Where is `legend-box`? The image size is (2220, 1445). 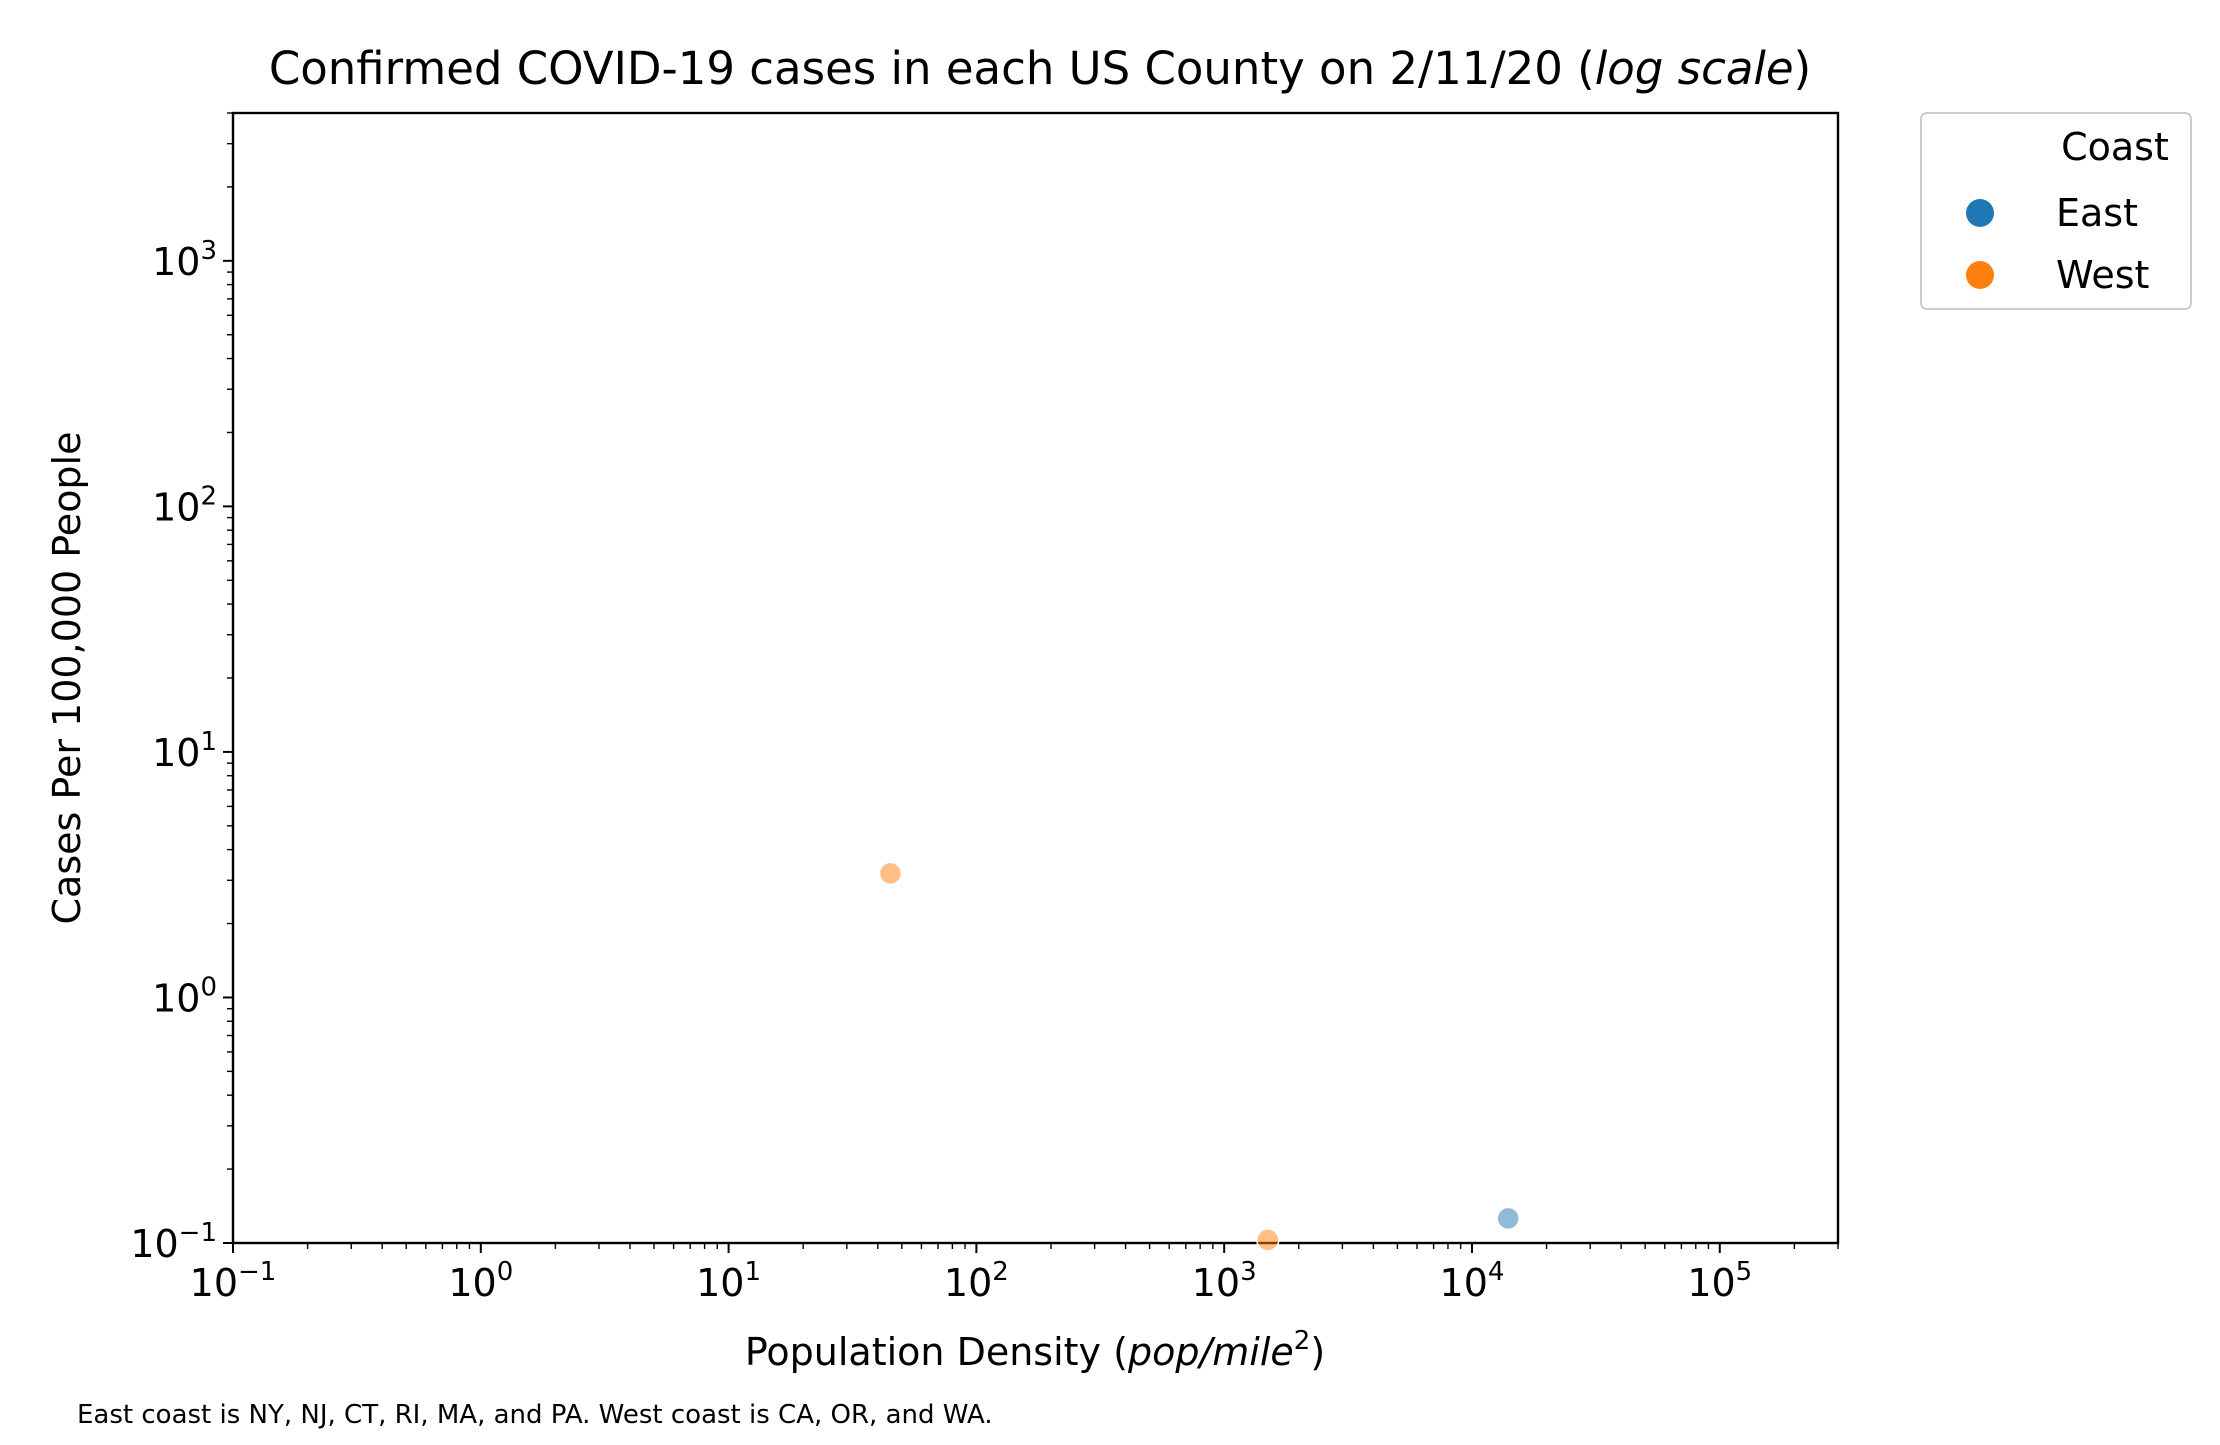
legend-box is located at coordinates (2056, 211).